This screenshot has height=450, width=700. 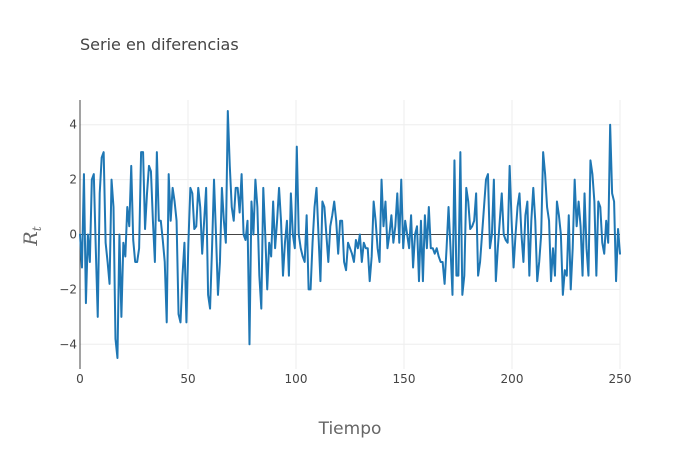 What do you see at coordinates (187, 379) in the screenshot?
I see `x-tick-label: 50` at bounding box center [187, 379].